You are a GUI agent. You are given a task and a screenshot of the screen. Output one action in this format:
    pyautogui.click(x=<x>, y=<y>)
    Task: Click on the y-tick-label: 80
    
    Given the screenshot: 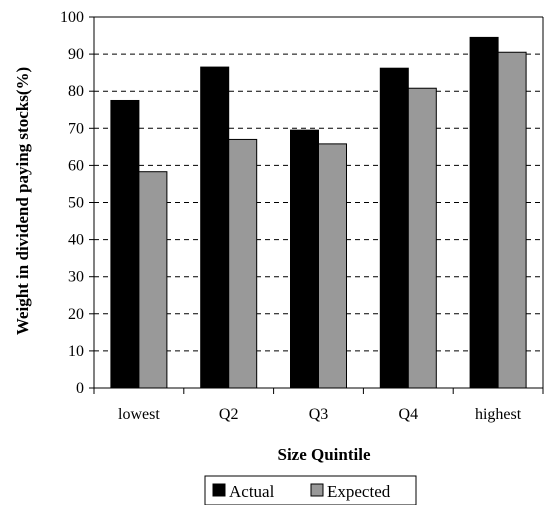 What is the action you would take?
    pyautogui.click(x=76, y=91)
    